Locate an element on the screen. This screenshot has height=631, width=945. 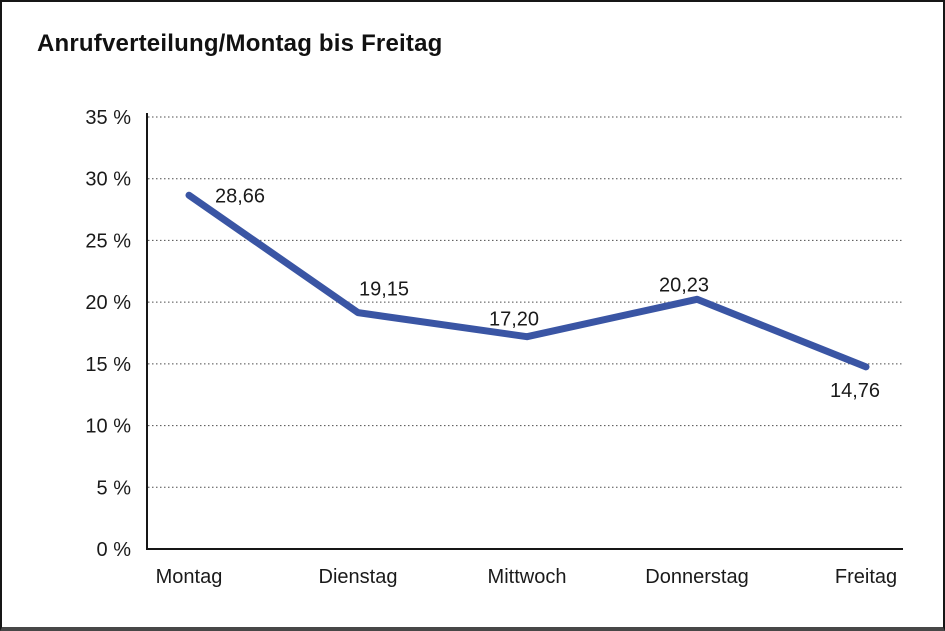
y-axis-tick-label: 10 % is located at coordinates (108, 427).